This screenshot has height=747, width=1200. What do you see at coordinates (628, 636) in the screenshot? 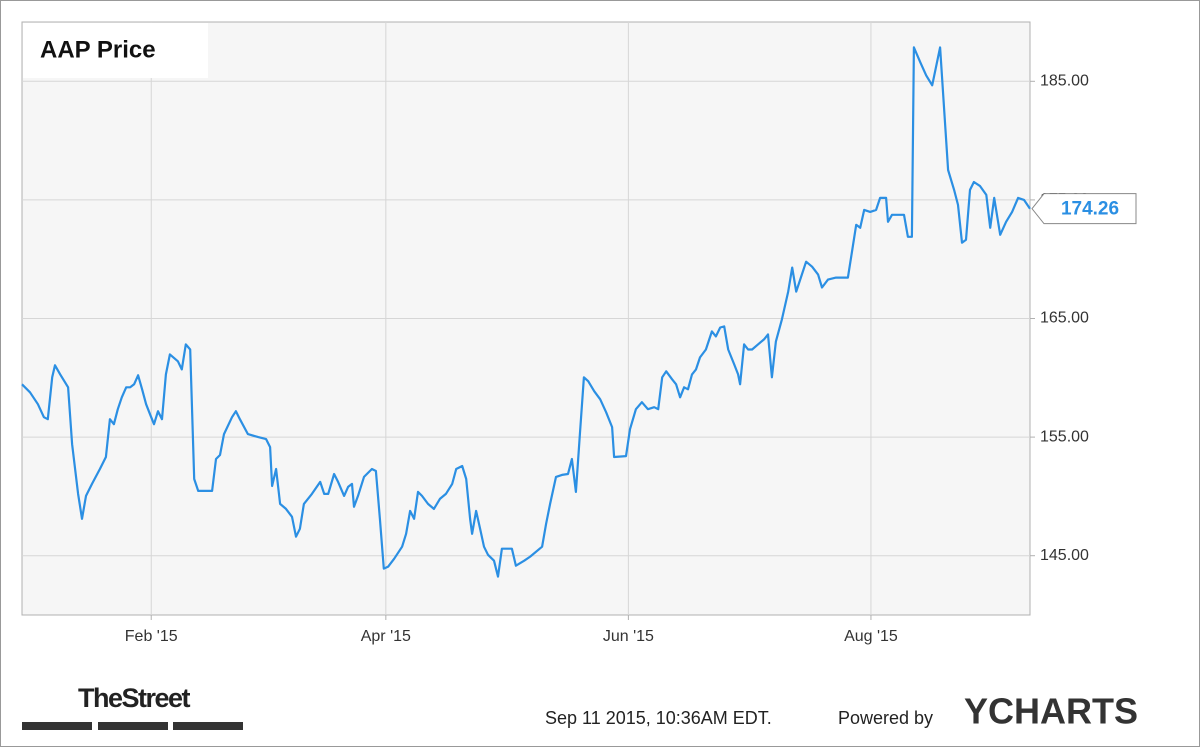
I see `x-tick-label: Jun '15` at bounding box center [628, 636].